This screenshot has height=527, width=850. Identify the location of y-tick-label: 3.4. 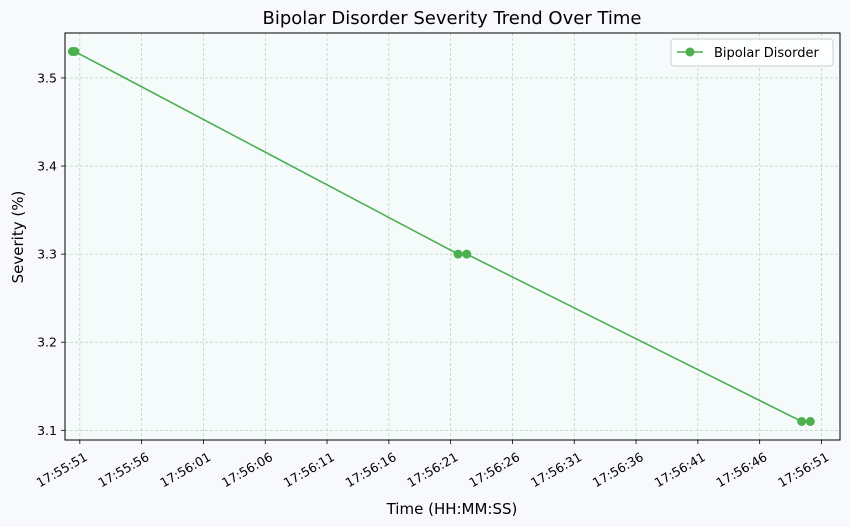
(47, 166).